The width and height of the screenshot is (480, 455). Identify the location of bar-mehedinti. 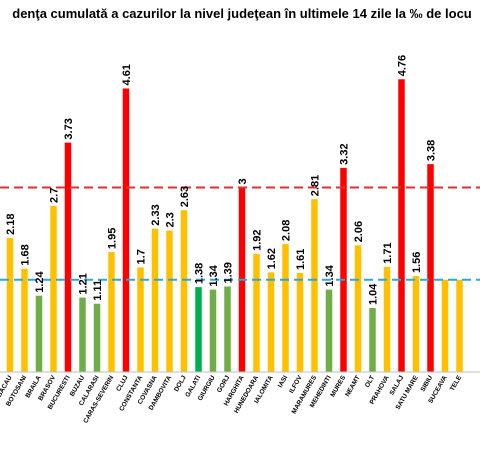
(329, 330).